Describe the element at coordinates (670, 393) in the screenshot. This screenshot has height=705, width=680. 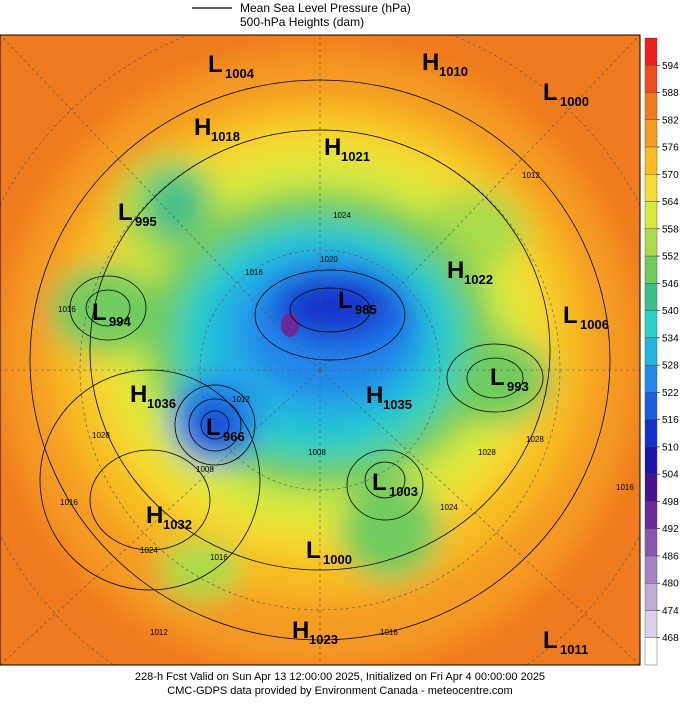
I see `colorbar-label: 522` at that location.